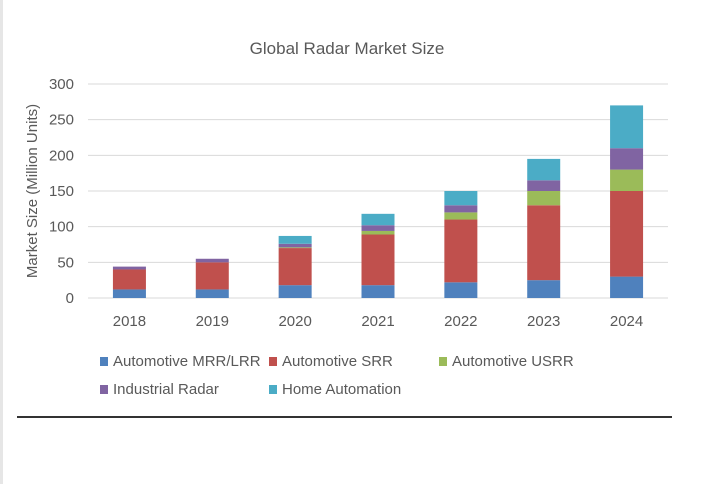  I want to click on y-tick-label: 200, so click(61, 155).